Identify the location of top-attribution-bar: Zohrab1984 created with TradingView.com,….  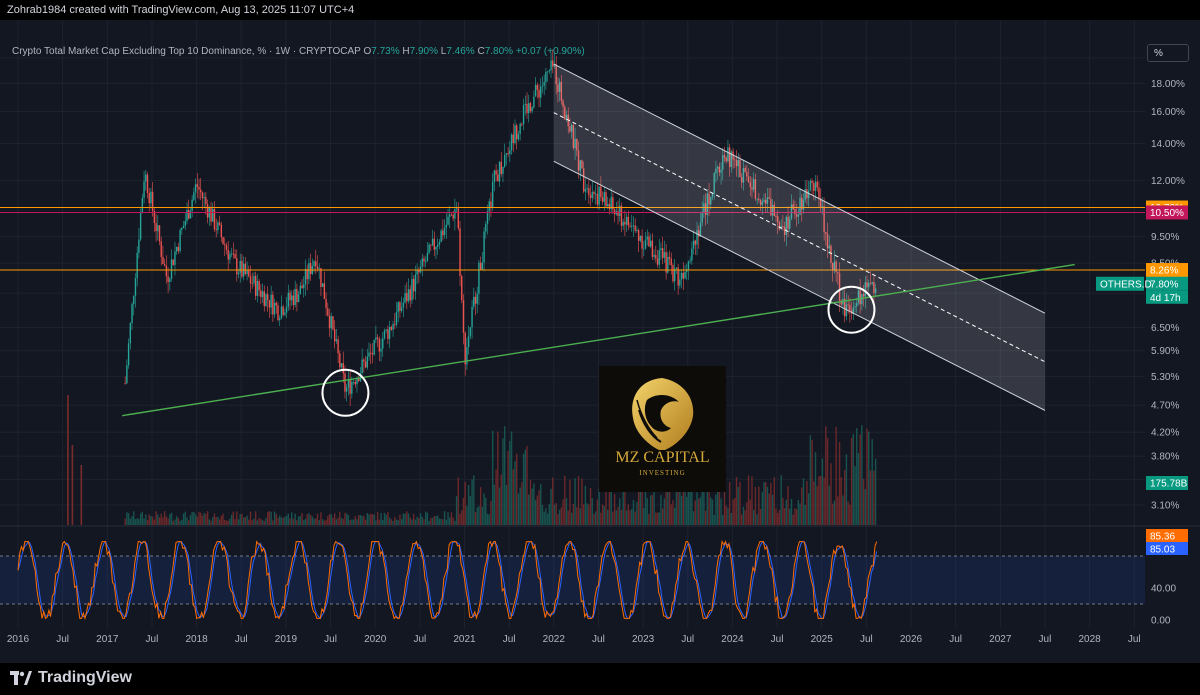
(600, 10).